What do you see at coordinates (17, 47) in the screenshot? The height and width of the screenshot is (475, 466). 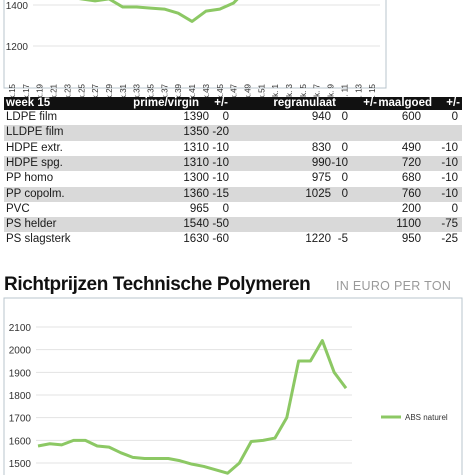 I see `y-tick-label: 1200` at bounding box center [17, 47].